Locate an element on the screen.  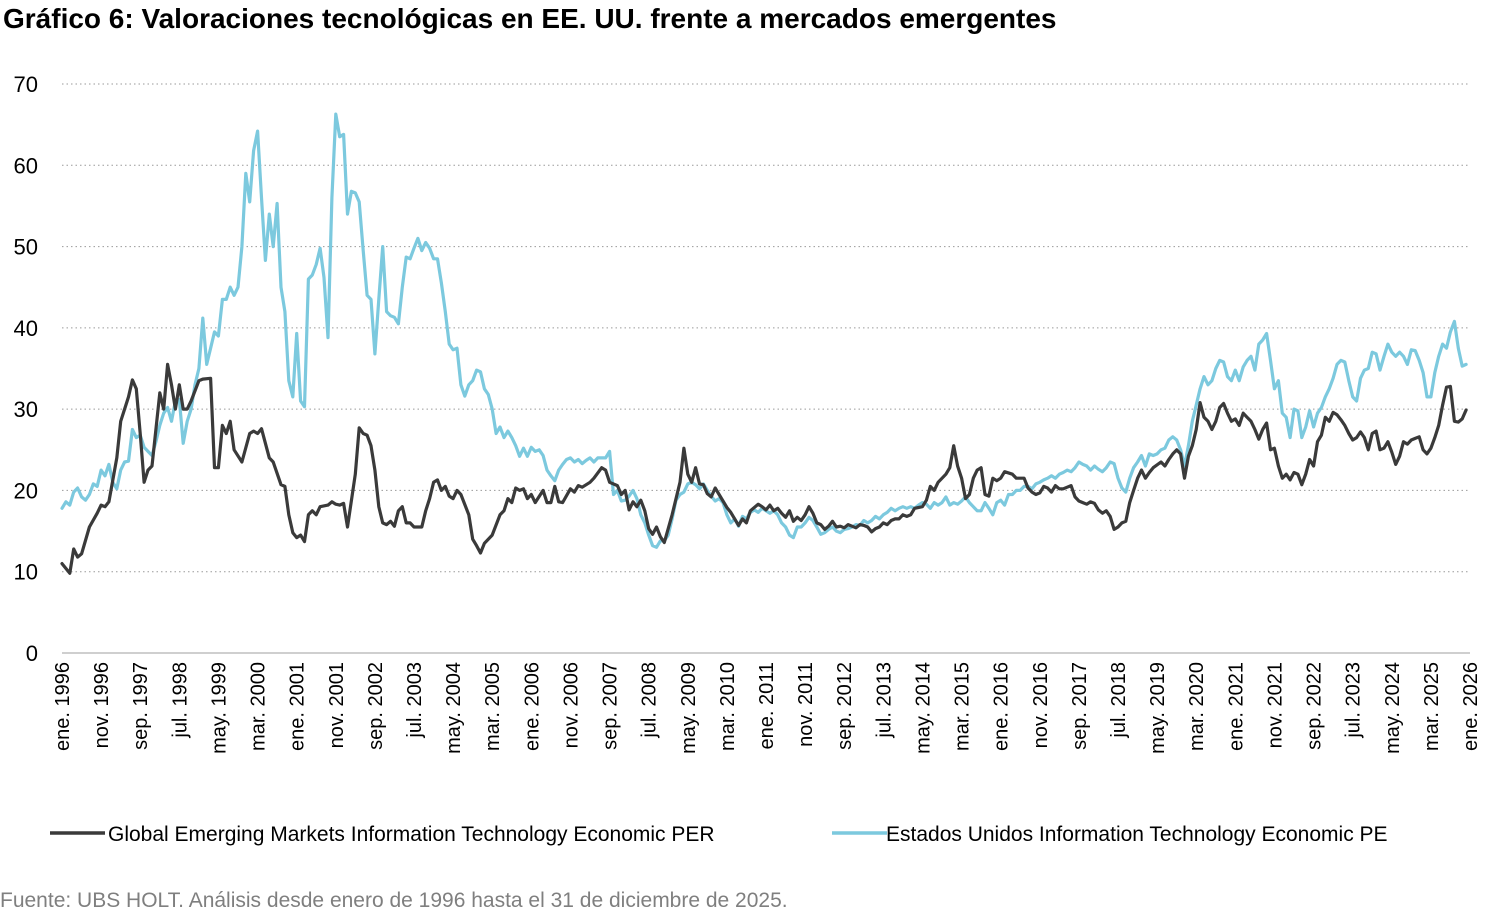
x-tick-label: may. 2014 is located at coordinates (923, 708).